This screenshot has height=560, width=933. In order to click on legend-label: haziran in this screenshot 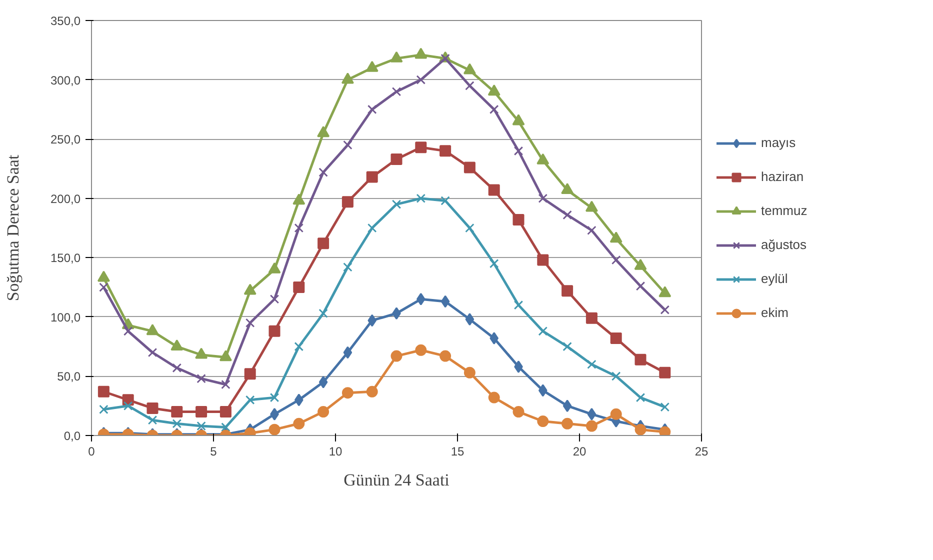, I will do `click(782, 176)`.